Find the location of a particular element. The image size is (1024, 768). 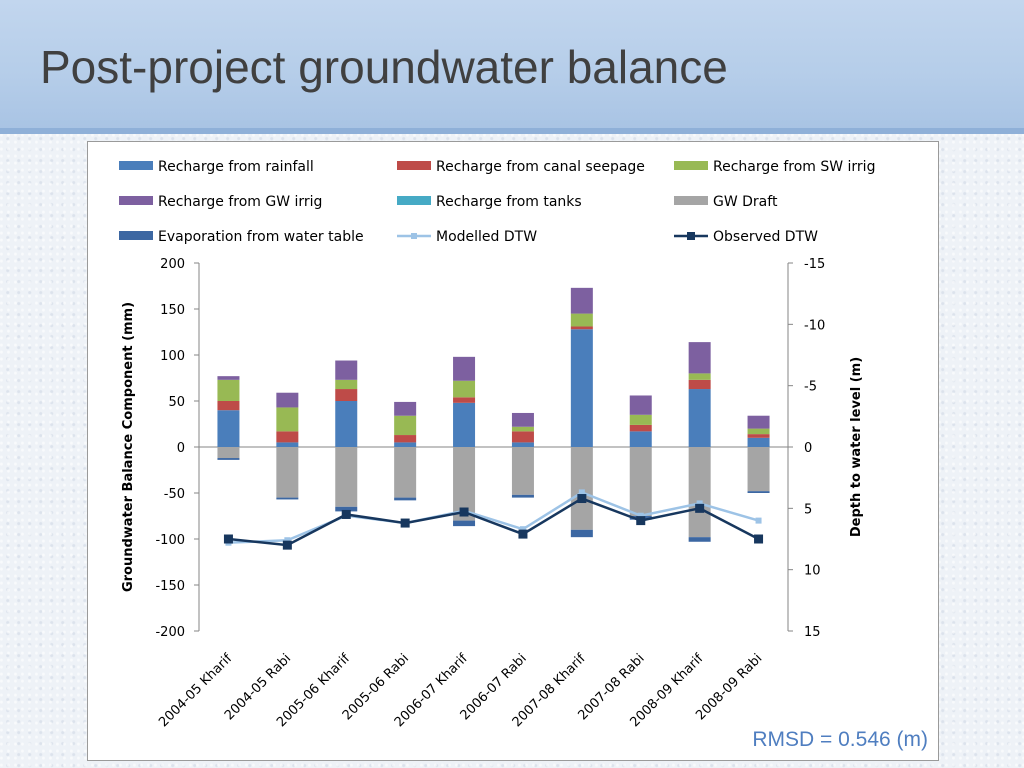

legend-swatch-recharge-from-sw-irrig is located at coordinates (691, 165).